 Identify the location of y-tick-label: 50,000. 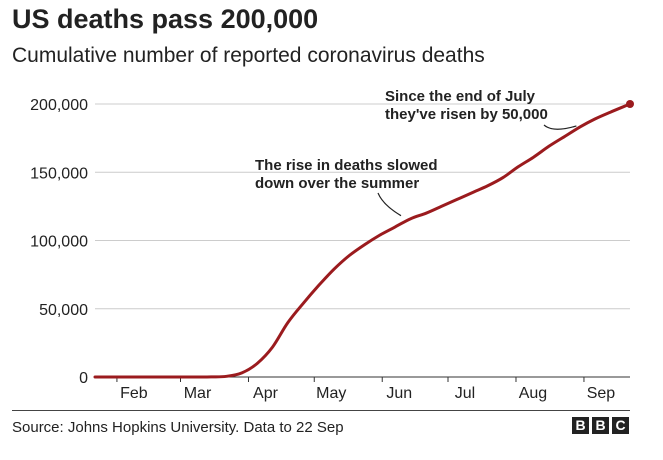
(63, 310).